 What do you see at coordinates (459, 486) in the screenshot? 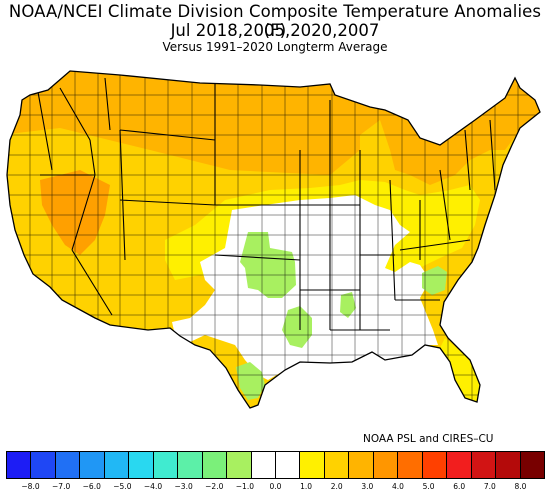
I see `colorbar-tick-label: 6.0` at bounding box center [459, 486].